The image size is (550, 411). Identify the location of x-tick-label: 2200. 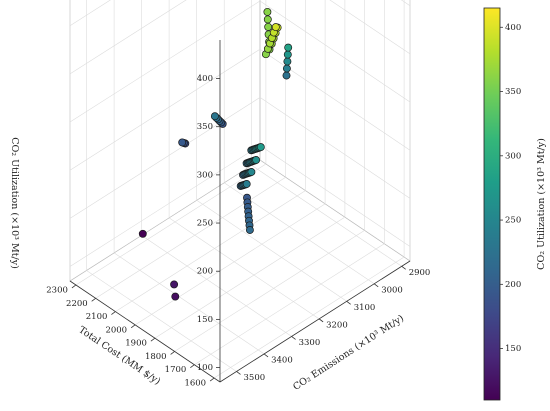
(77, 304).